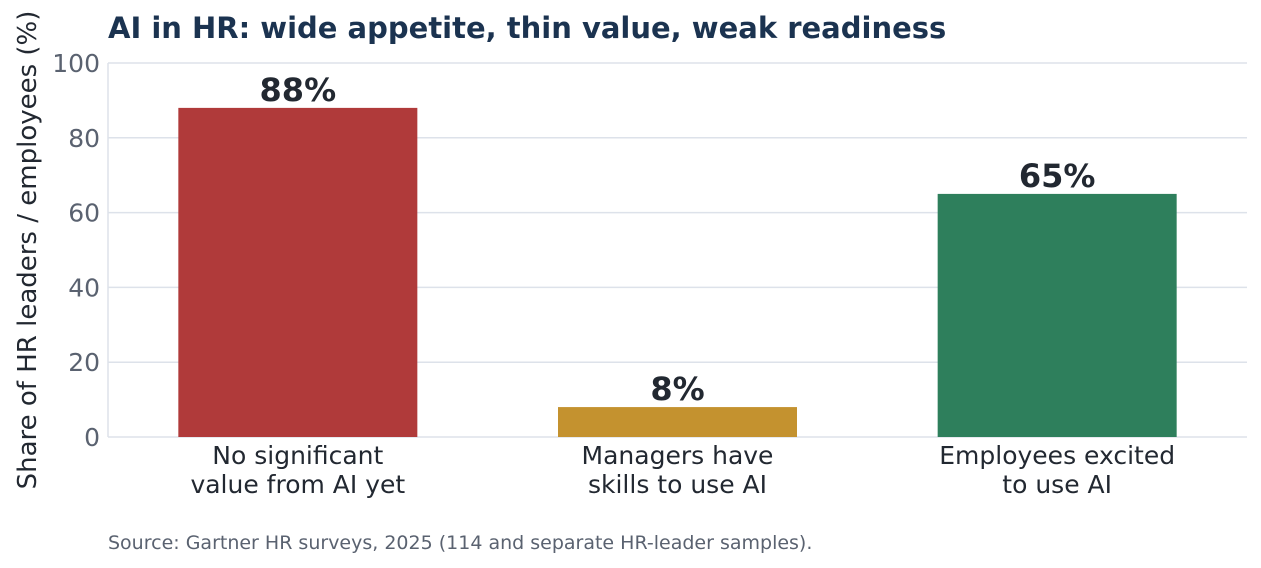 This screenshot has height=568, width=1261. I want to click on x-tick-label: value from AI yet, so click(297, 484).